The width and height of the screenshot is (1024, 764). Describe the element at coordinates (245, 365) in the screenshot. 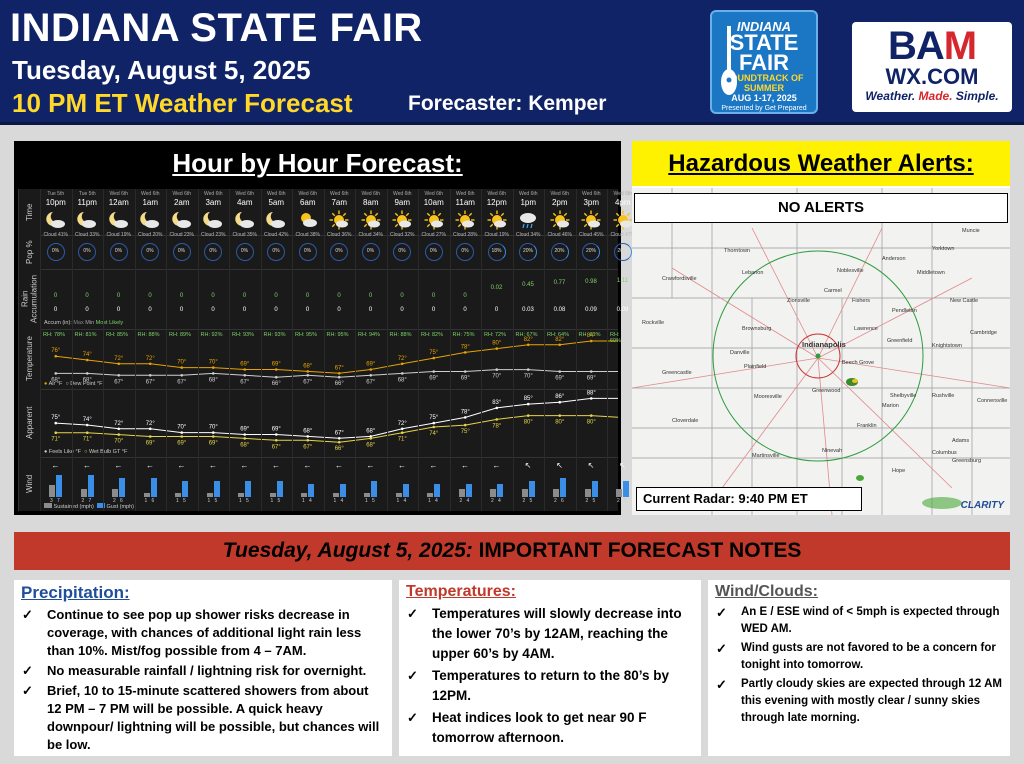

I see `air-temp-label: 69°` at that location.